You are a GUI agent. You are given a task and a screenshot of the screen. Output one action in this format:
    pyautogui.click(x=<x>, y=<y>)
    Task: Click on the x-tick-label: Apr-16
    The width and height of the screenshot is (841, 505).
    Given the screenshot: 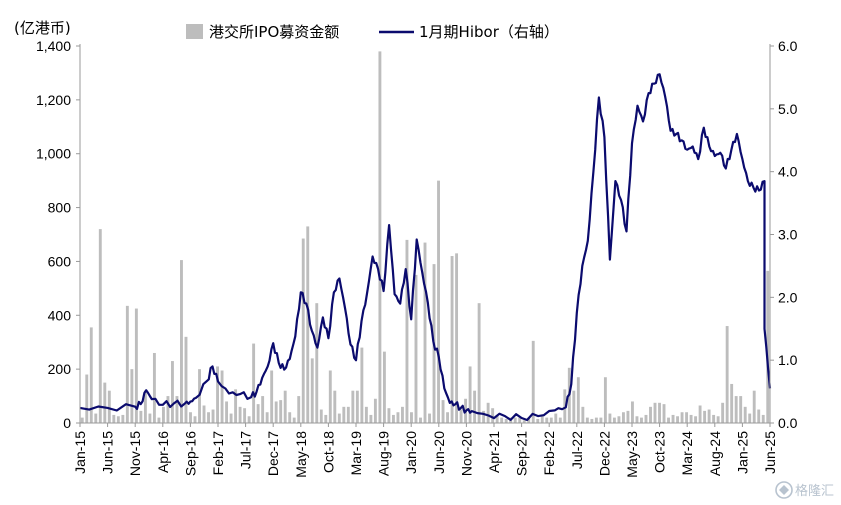 What is the action you would take?
    pyautogui.click(x=163, y=452)
    